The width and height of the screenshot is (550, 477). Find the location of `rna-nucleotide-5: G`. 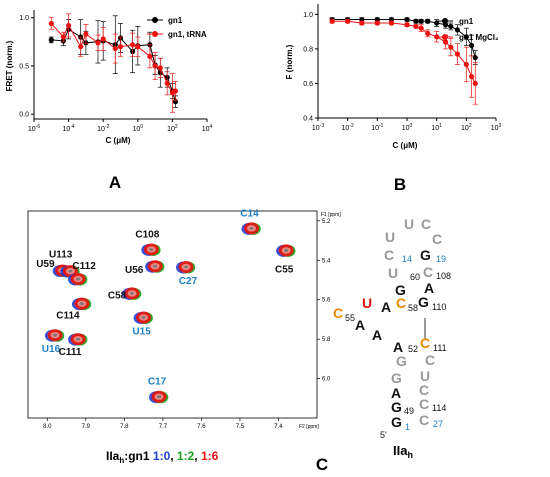

rna-nucleotide-5: G is located at coordinates (425, 255).